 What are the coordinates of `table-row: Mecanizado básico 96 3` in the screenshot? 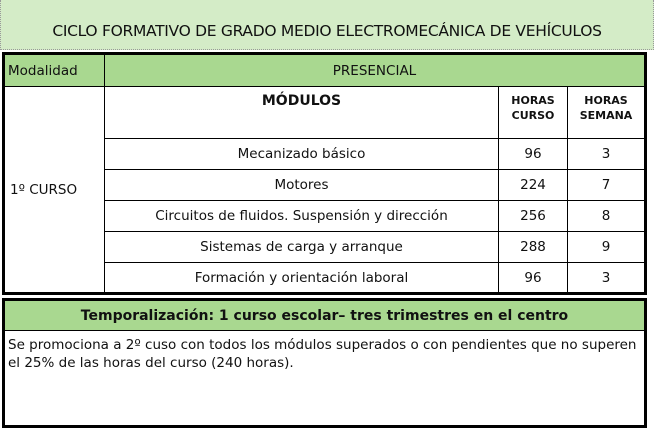 It's located at (325, 154).